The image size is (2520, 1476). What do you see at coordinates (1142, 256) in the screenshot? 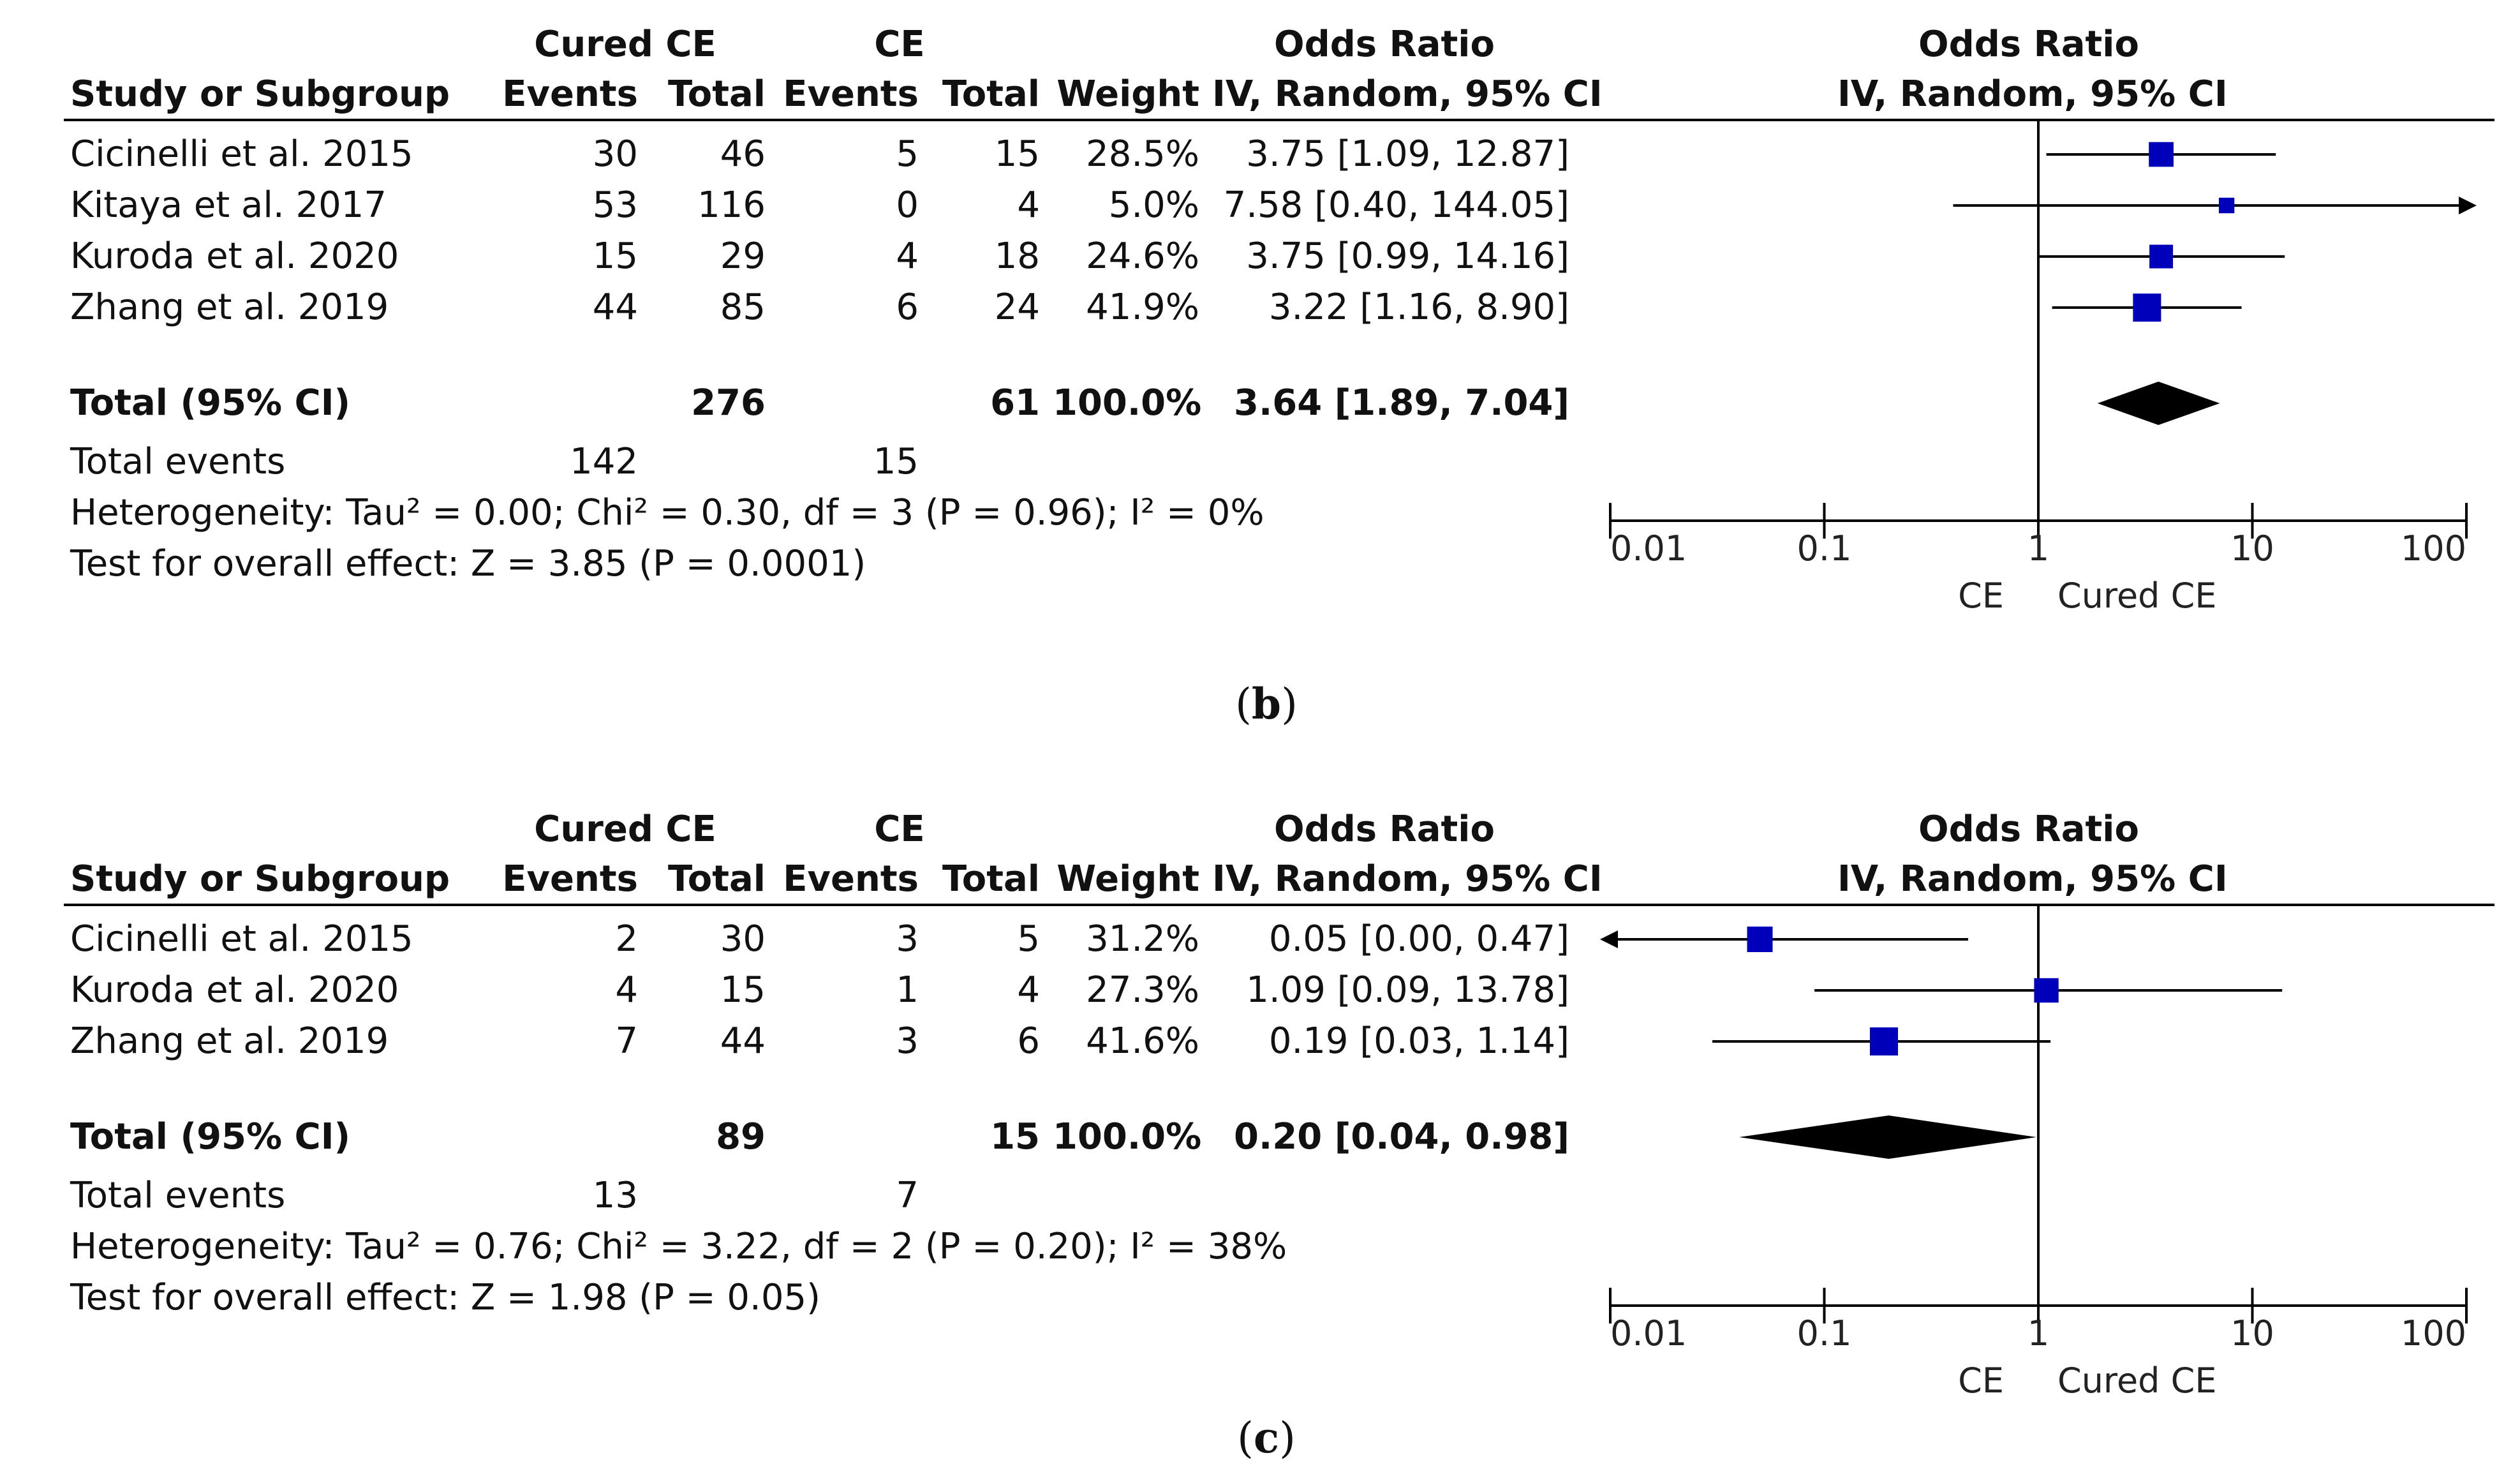
I see `study-weight: 24.6%` at bounding box center [1142, 256].